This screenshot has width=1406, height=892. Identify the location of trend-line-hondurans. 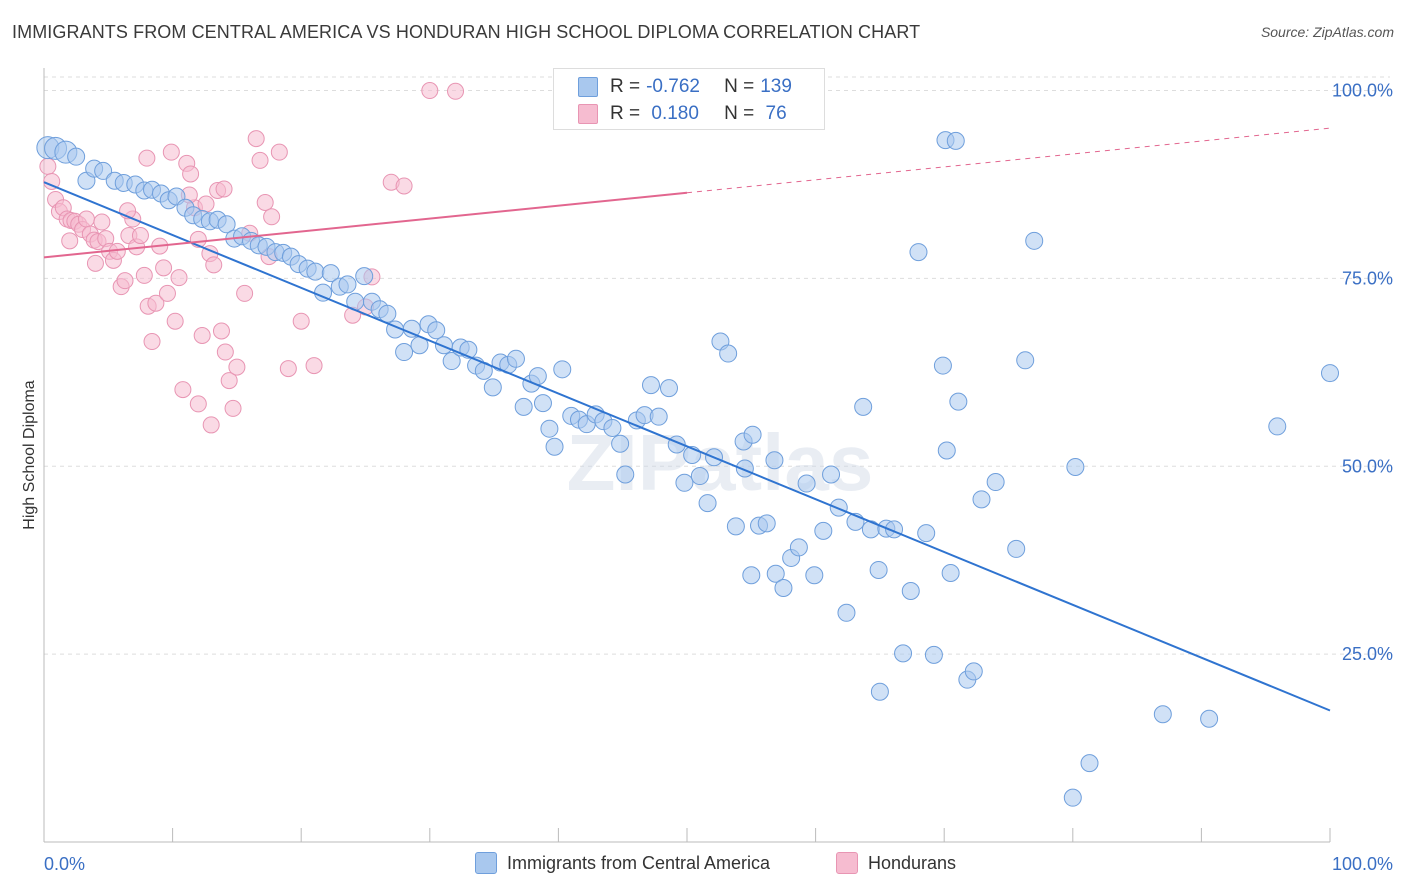
(365, 225).